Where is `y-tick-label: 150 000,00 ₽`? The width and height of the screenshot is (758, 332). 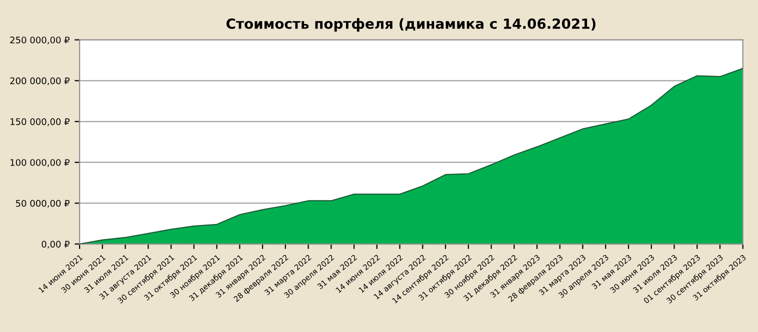 y-tick-label: 150 000,00 ₽ is located at coordinates (40, 122).